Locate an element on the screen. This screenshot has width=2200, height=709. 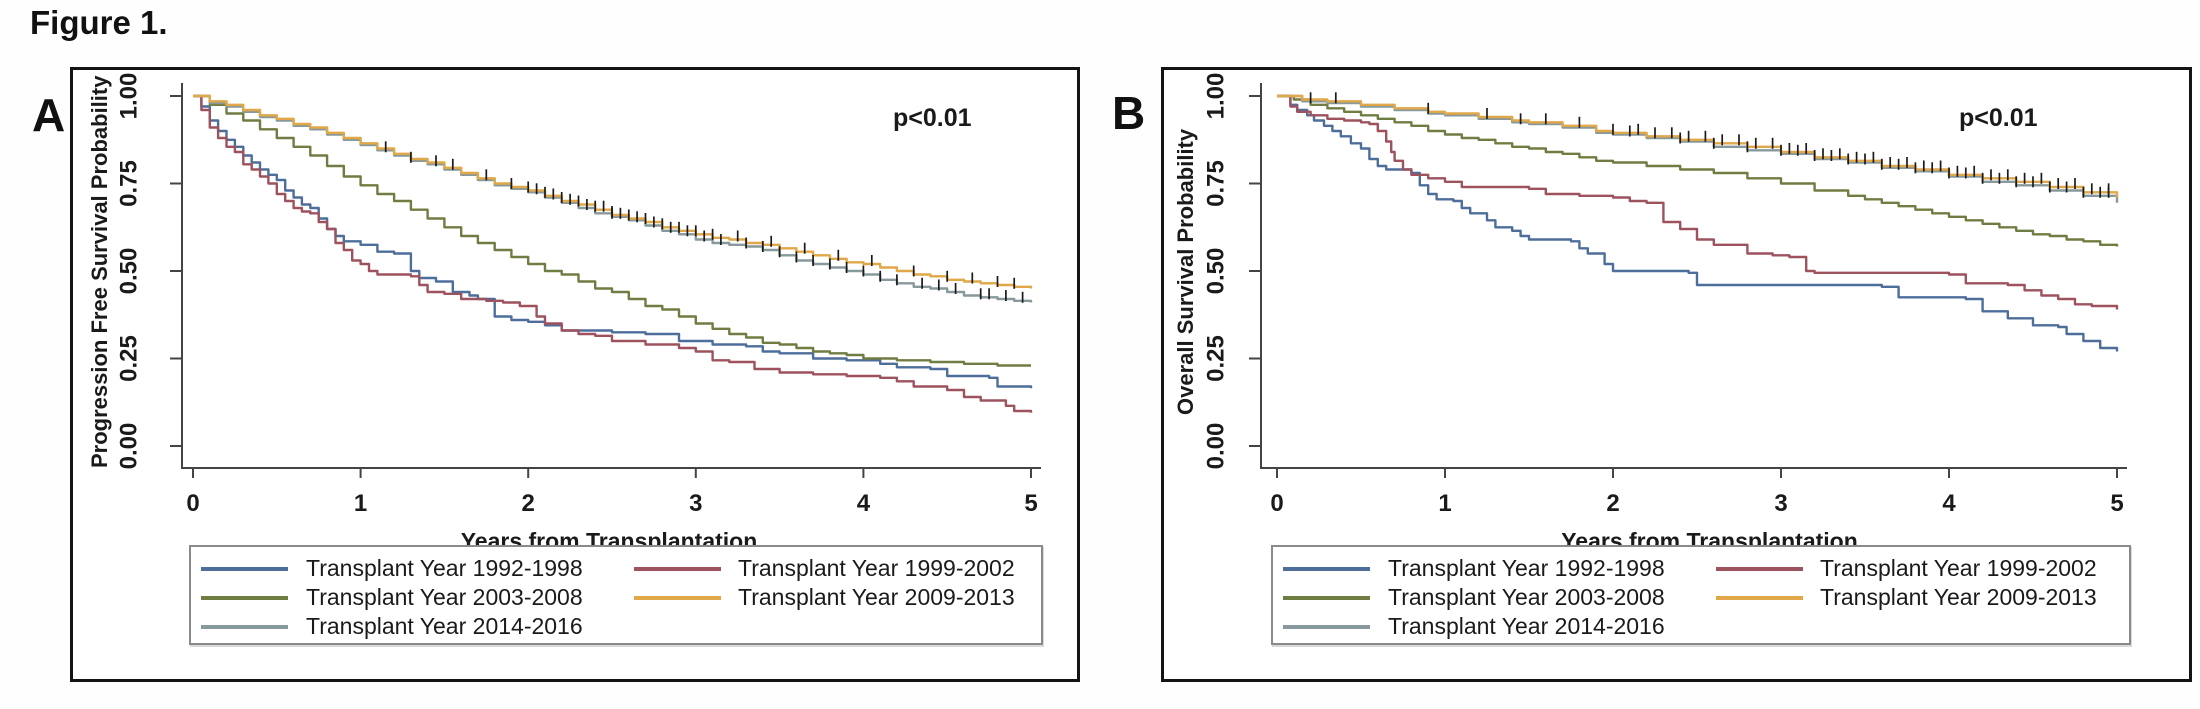
km-curve-transplant-year-1992-1998 is located at coordinates (1698, 223).